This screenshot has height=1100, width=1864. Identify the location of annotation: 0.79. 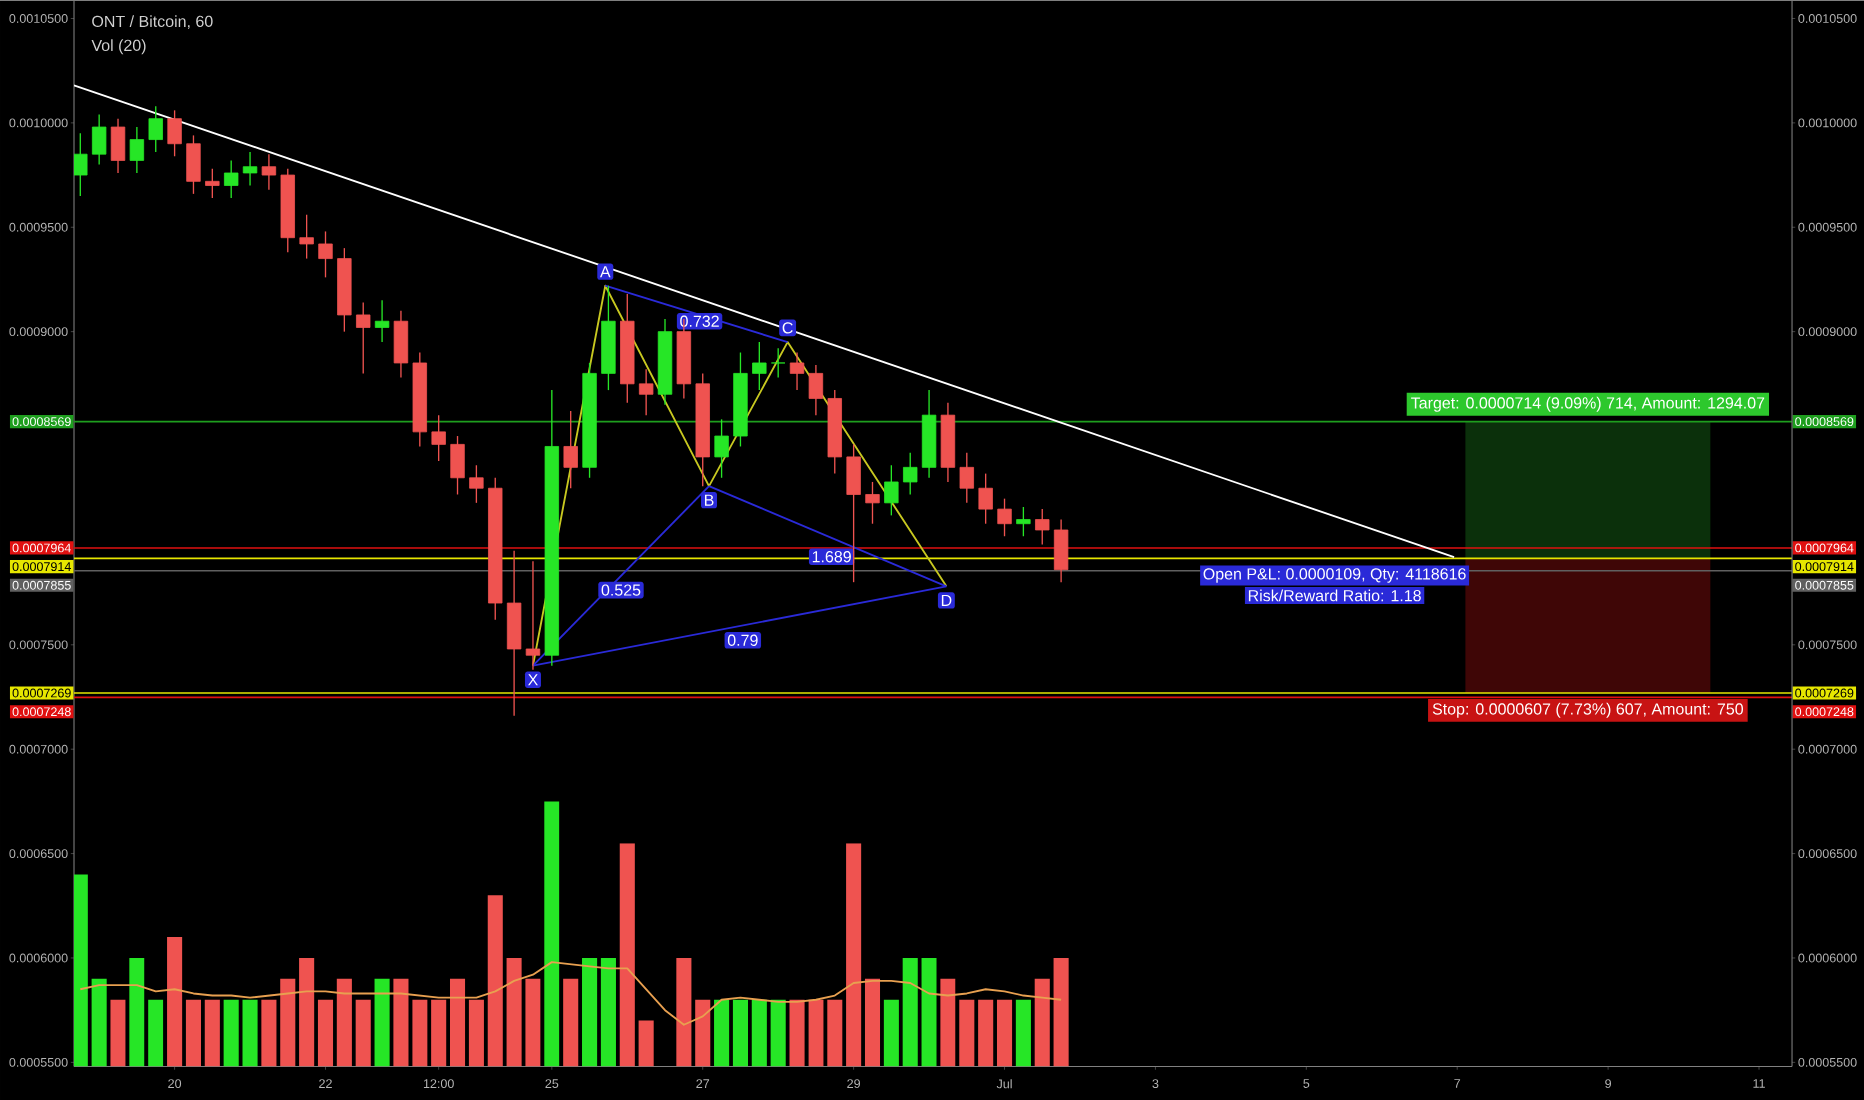
(742, 640).